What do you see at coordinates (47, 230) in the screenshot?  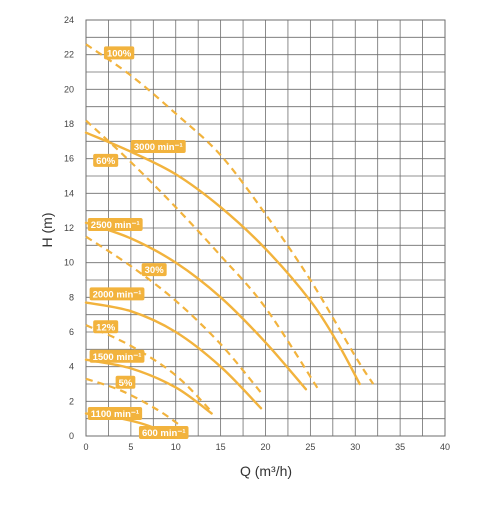 I see `y-axis-title: H (m)` at bounding box center [47, 230].